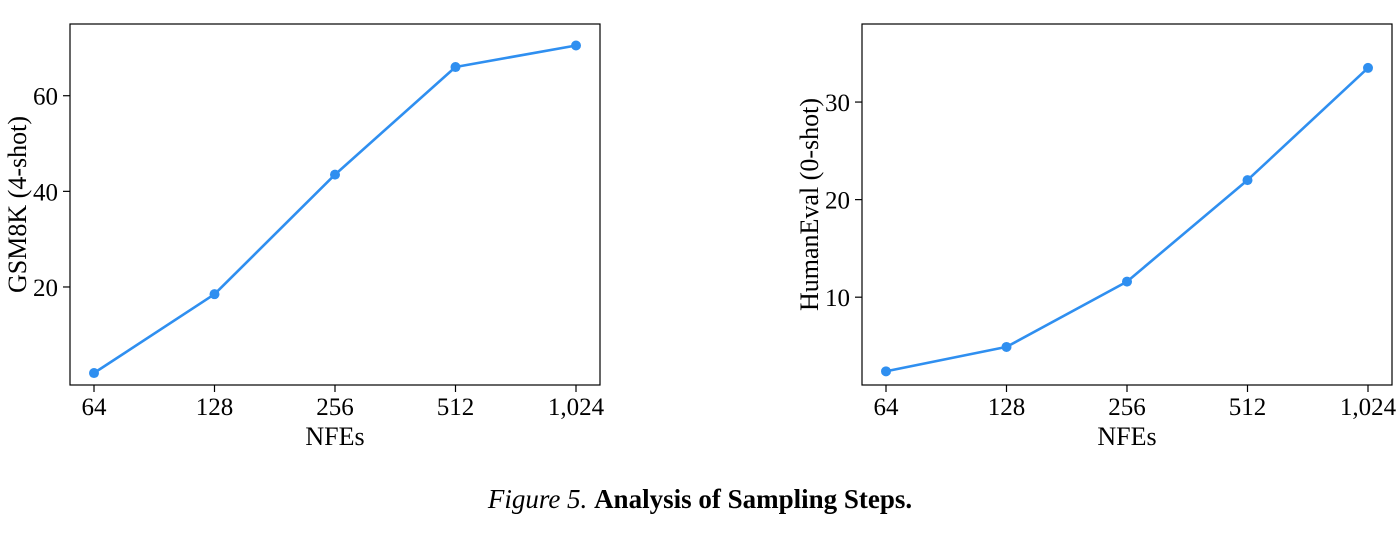 This screenshot has width=1400, height=536. Describe the element at coordinates (1126, 436) in the screenshot. I see `chart-2-x-axis-label: NFEs` at that location.